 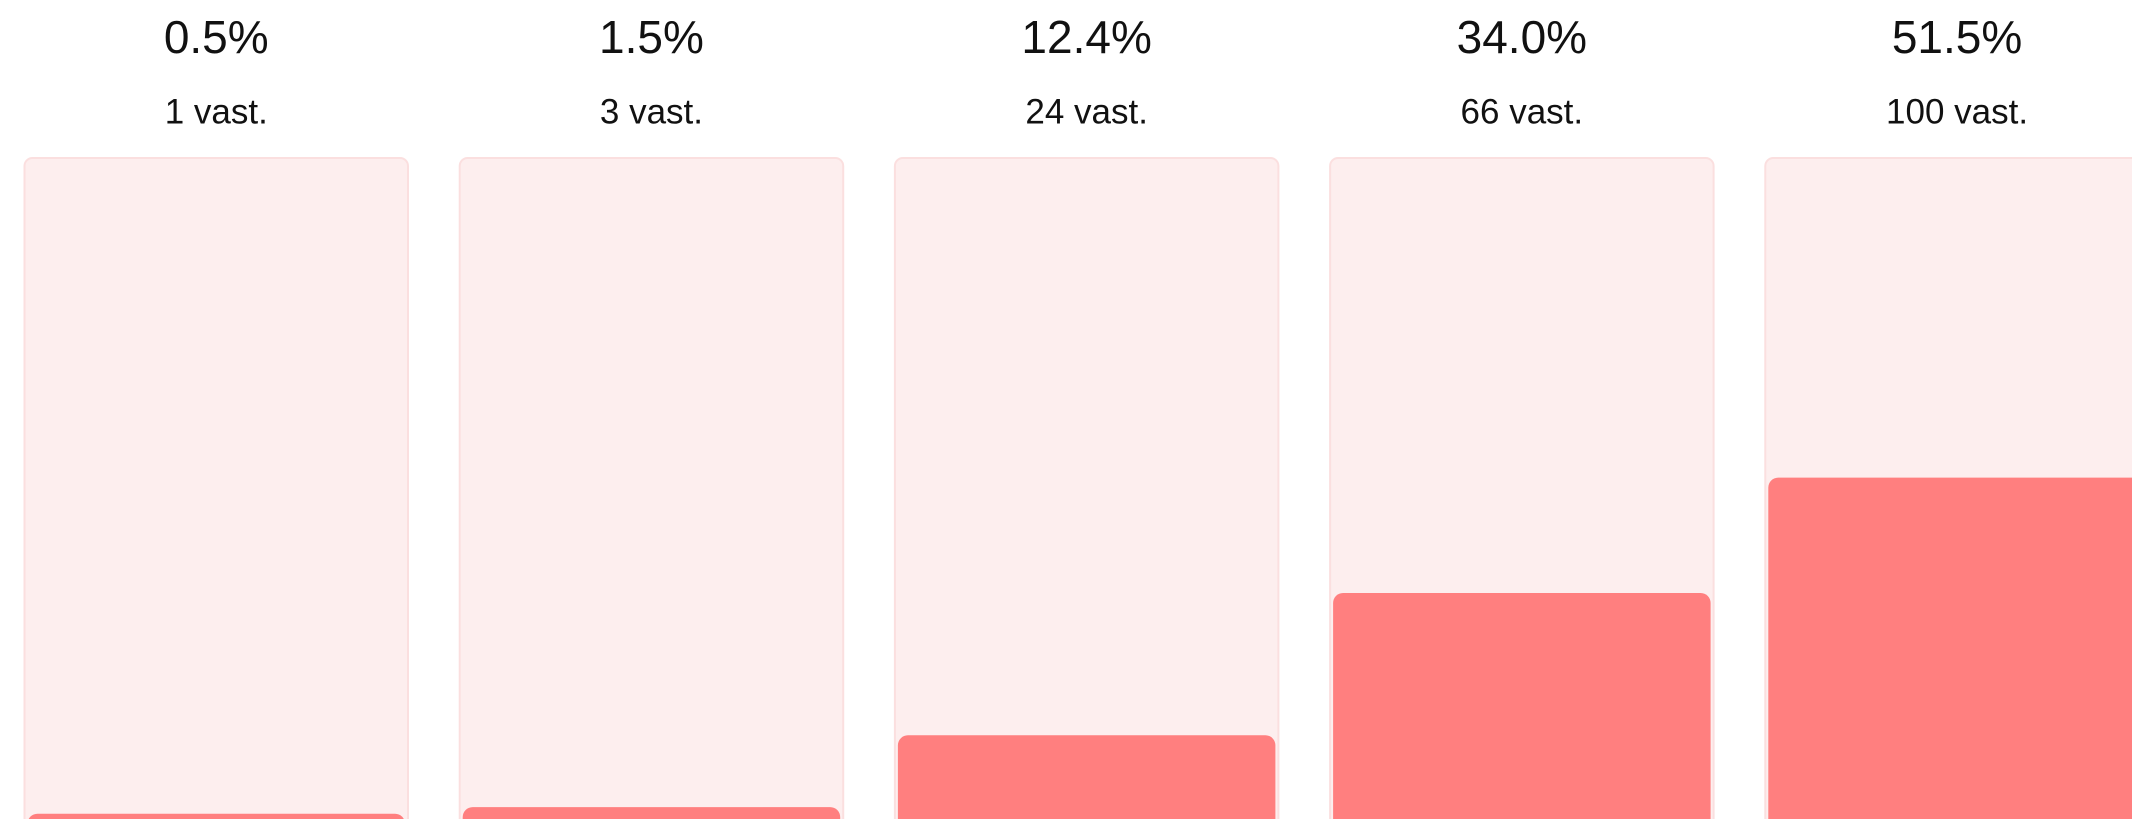 I want to click on percent-label: 0.5%, so click(x=216, y=37).